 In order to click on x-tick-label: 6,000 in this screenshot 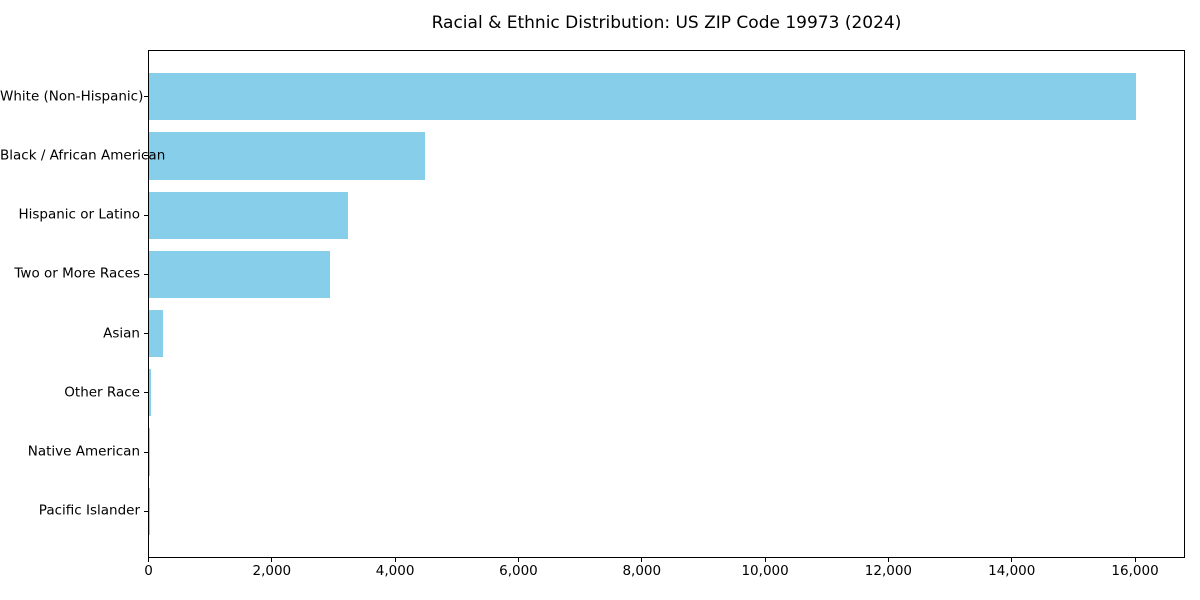, I will do `click(518, 571)`.